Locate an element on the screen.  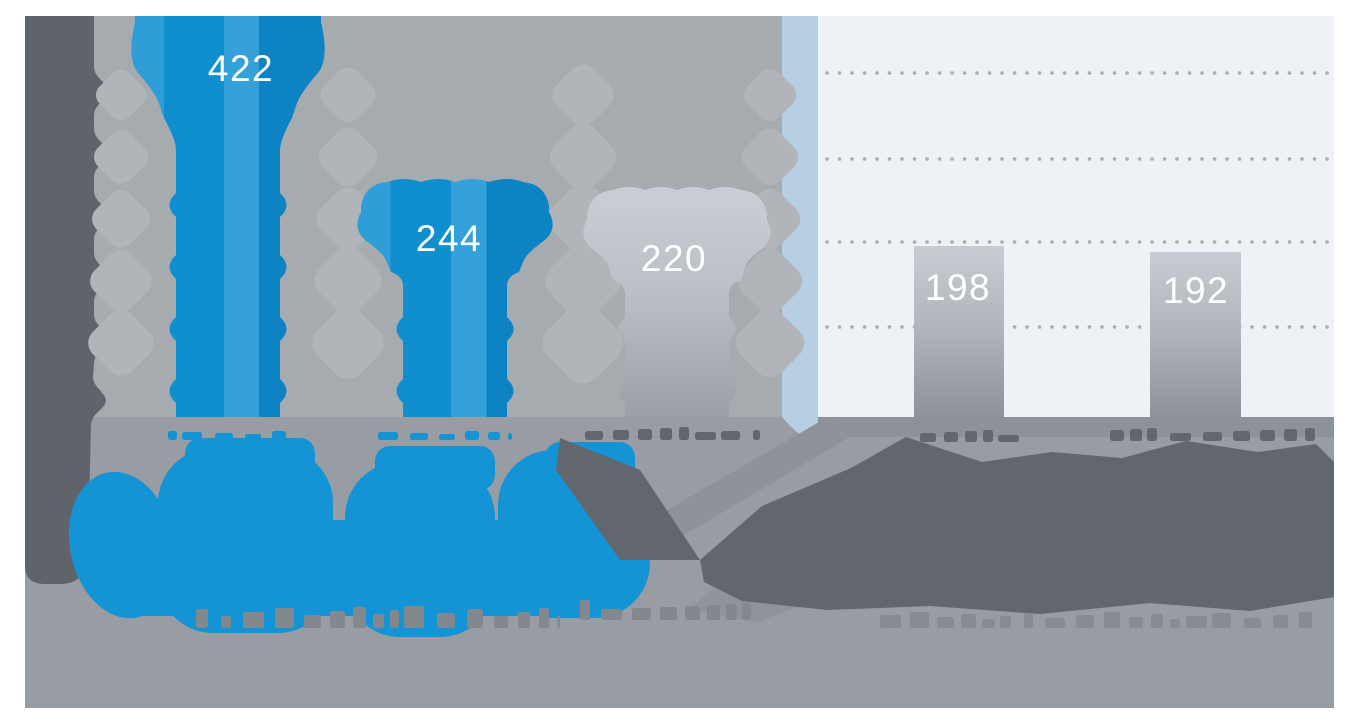
bar-value-label-3: 220 is located at coordinates (674, 258).